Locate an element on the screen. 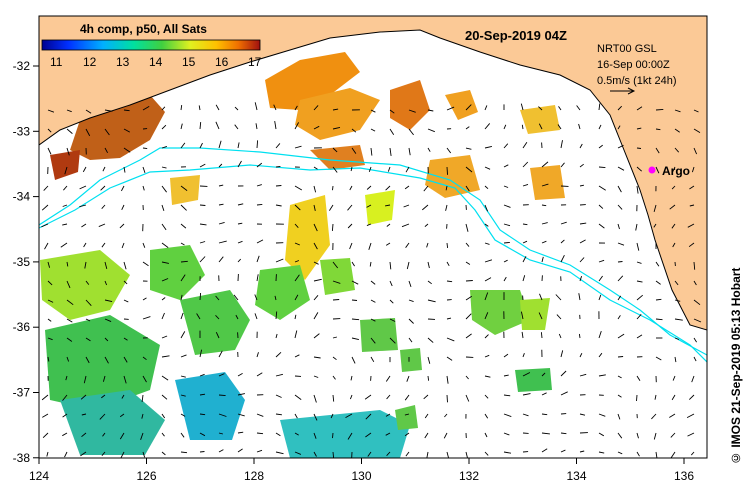  y-tick-label: -35 is located at coordinates (22, 262).